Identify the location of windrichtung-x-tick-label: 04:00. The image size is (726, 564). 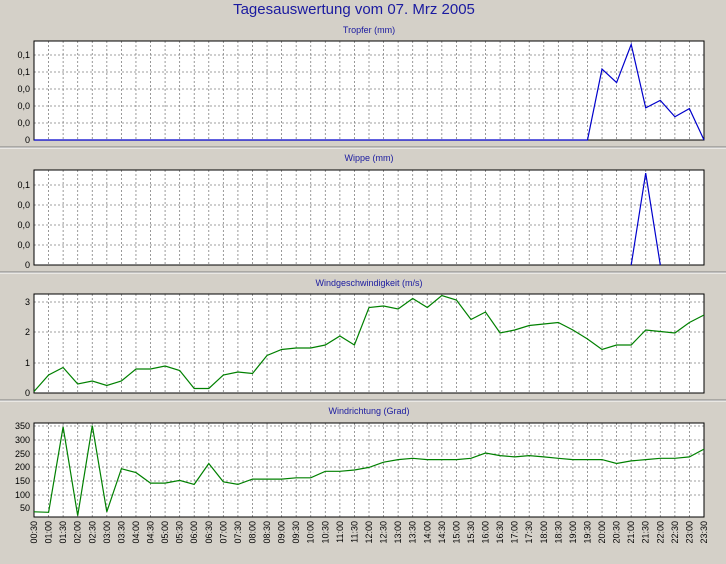
(136, 532).